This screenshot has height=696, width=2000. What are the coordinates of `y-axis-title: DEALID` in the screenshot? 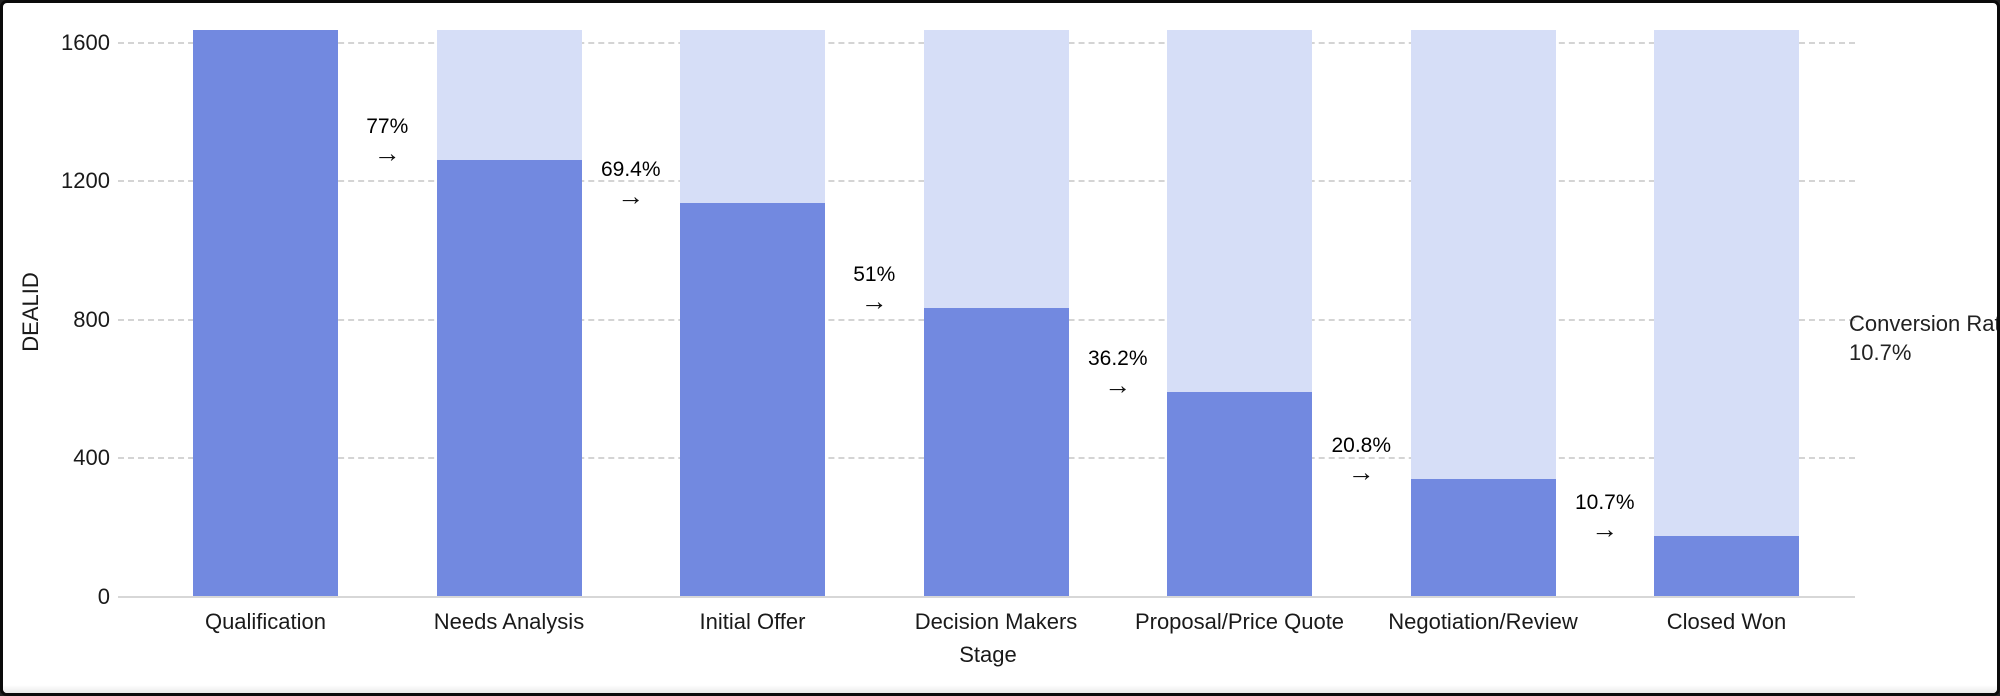 It's located at (30, 312).